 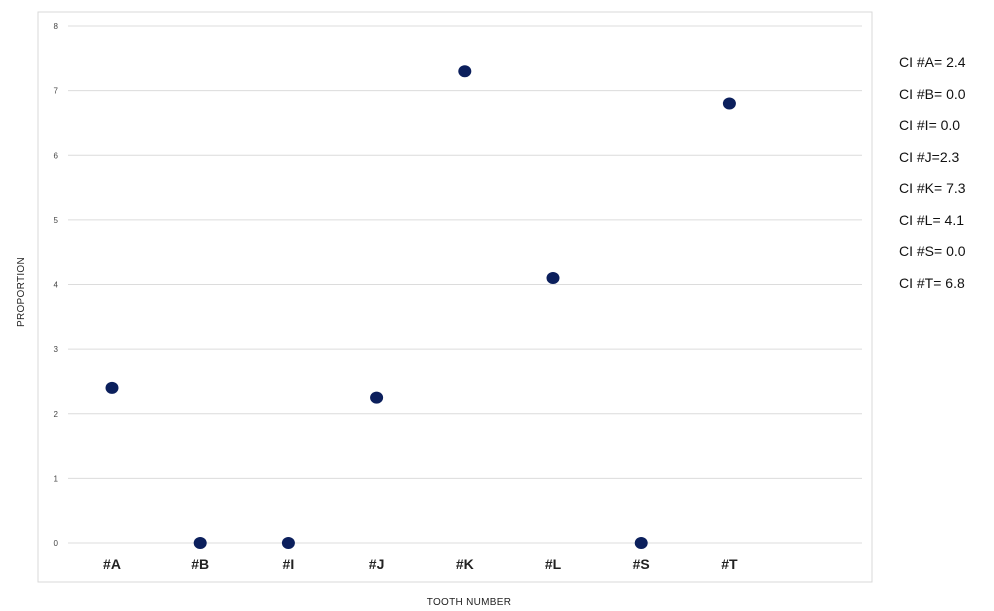 What do you see at coordinates (553, 564) in the screenshot?
I see `x-tick-label: #L` at bounding box center [553, 564].